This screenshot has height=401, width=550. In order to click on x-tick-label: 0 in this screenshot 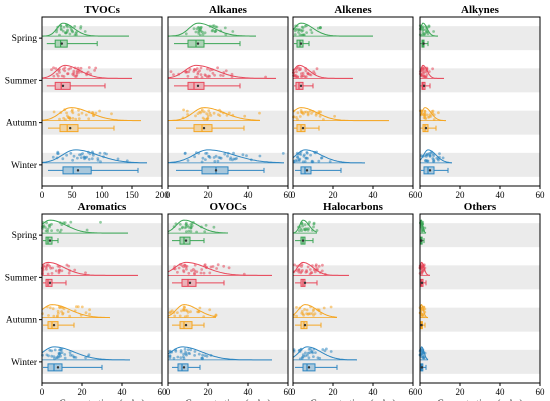, I will do `click(293, 195)`.